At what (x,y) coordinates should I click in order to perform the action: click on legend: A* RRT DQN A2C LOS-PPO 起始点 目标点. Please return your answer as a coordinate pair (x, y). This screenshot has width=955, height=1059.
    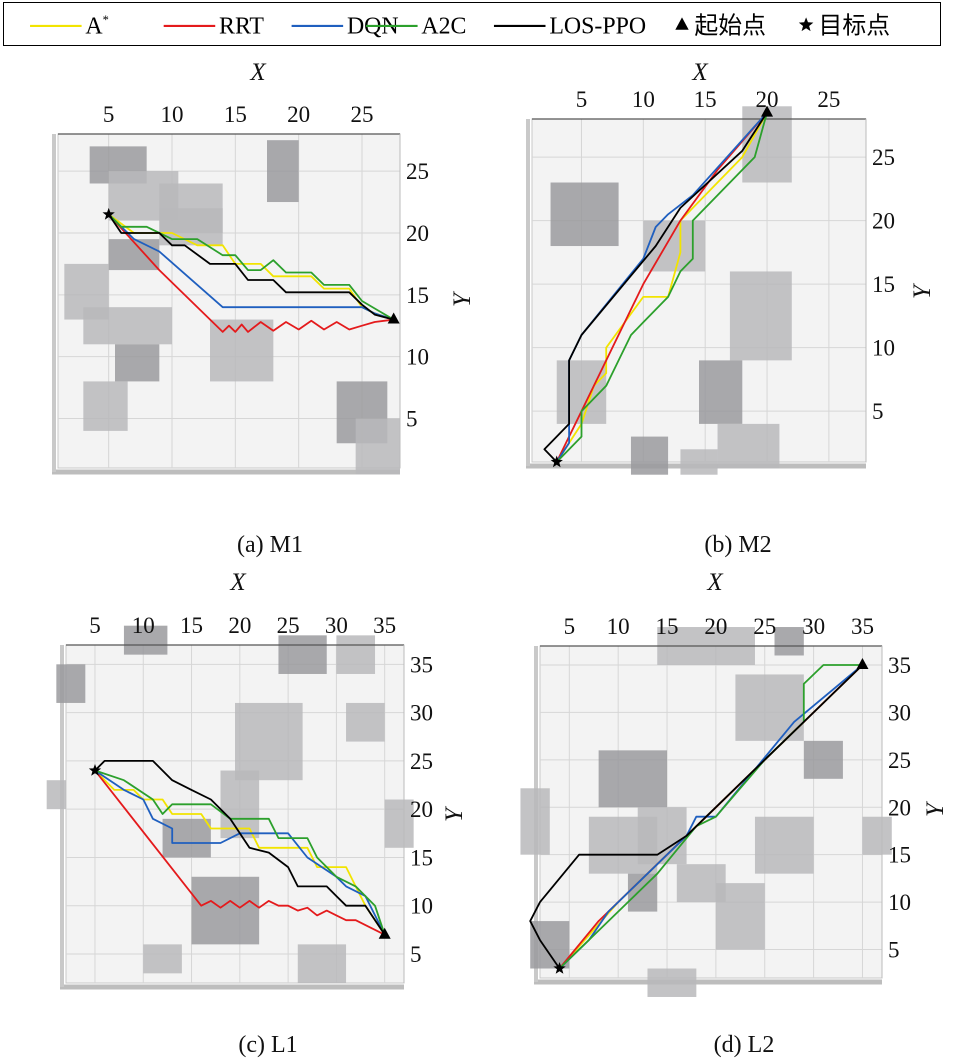
    Looking at the image, I should click on (472, 24).